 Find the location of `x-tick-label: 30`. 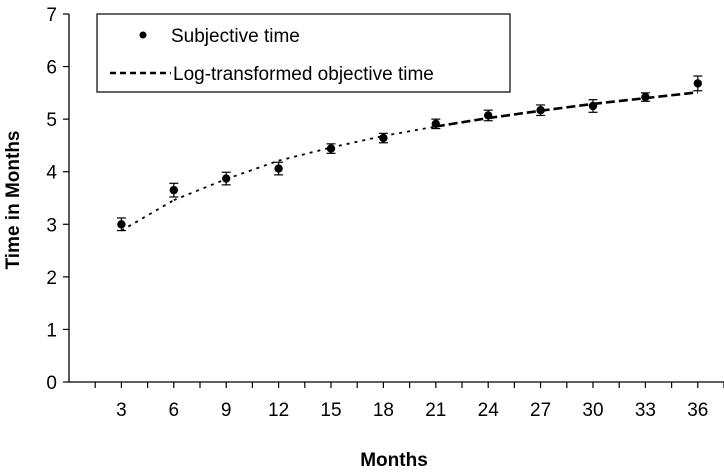

x-tick-label: 30 is located at coordinates (592, 410).